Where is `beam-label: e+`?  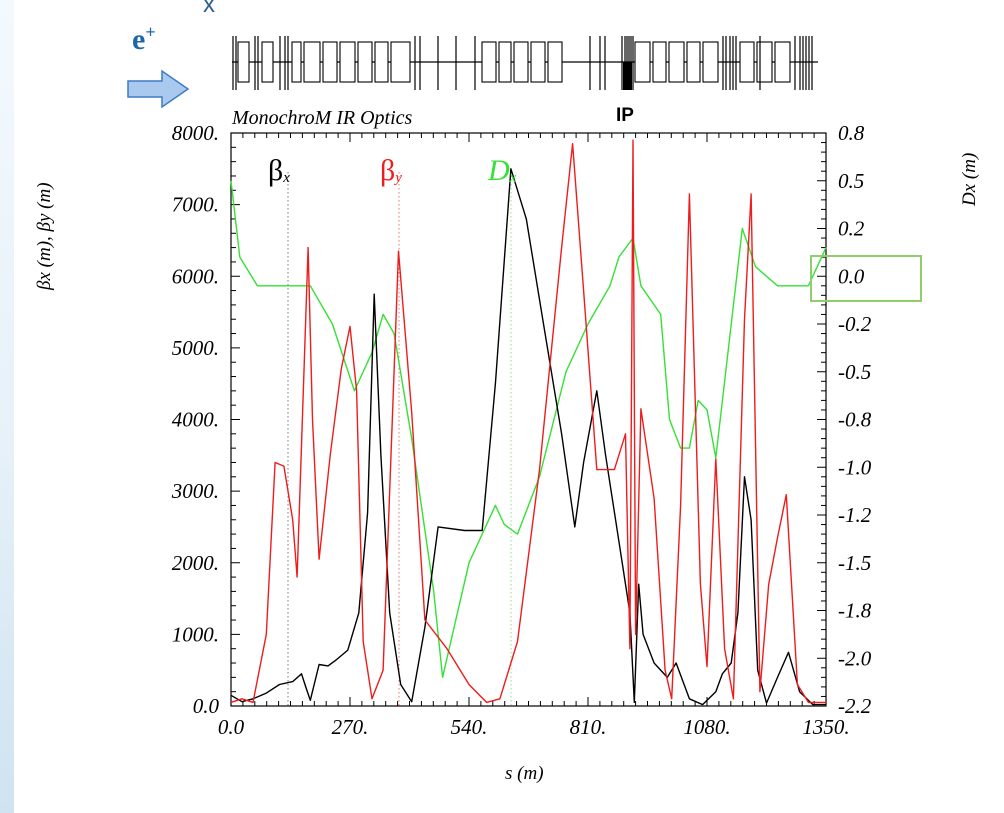 beam-label: e+ is located at coordinates (144, 39).